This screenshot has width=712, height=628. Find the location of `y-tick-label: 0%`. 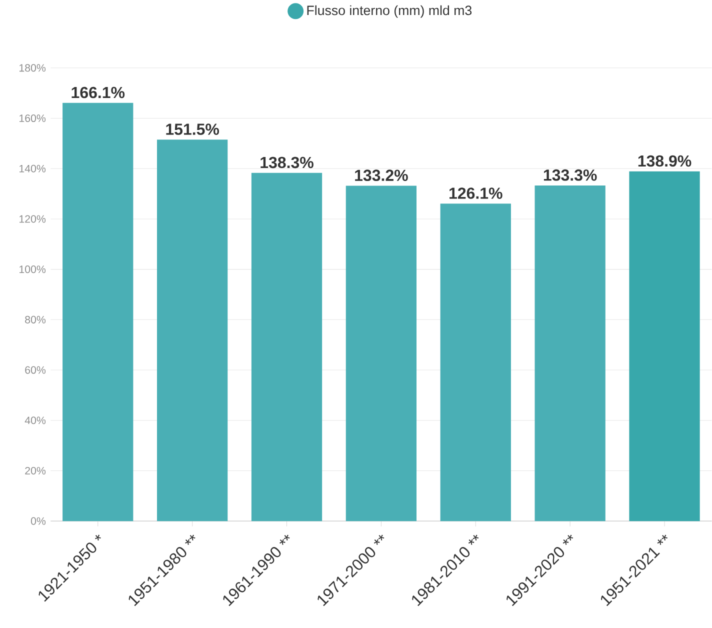

y-tick-label: 0% is located at coordinates (38, 521).